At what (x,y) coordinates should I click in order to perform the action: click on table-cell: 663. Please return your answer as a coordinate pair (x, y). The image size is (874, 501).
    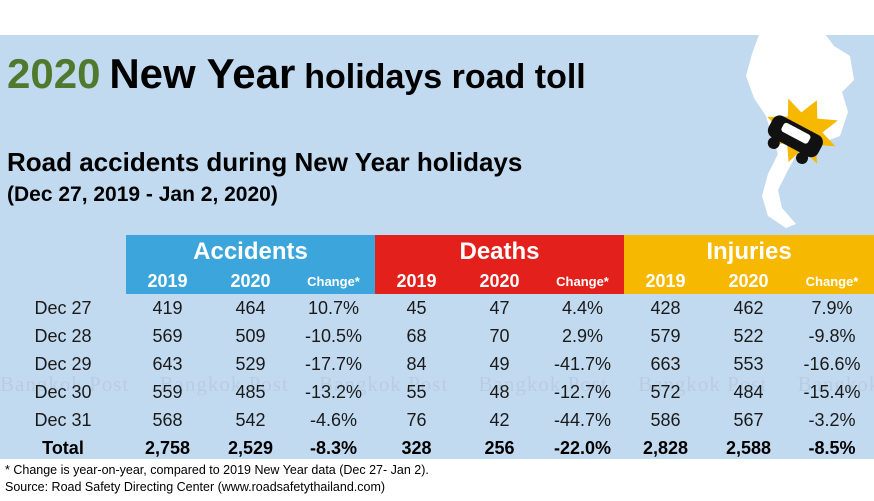
    Looking at the image, I should click on (665, 363).